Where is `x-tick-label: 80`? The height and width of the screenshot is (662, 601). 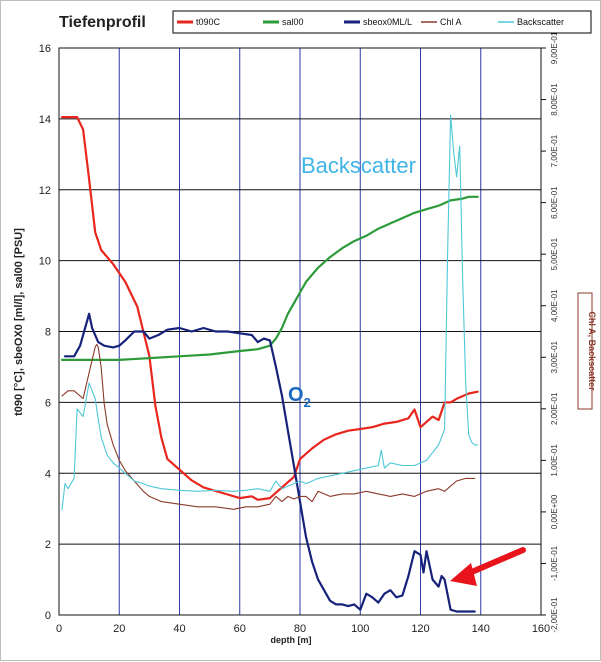
x-tick-label: 80 is located at coordinates (300, 629).